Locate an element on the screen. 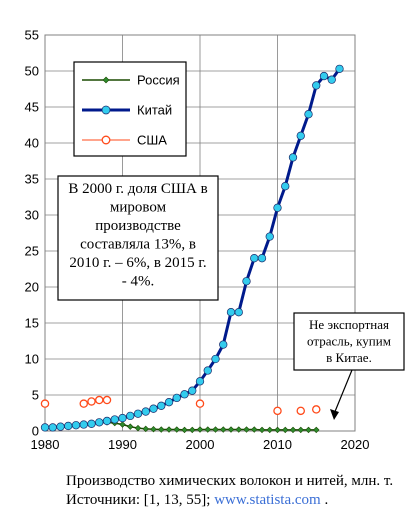  source-link: www.statista.com is located at coordinates (267, 500).